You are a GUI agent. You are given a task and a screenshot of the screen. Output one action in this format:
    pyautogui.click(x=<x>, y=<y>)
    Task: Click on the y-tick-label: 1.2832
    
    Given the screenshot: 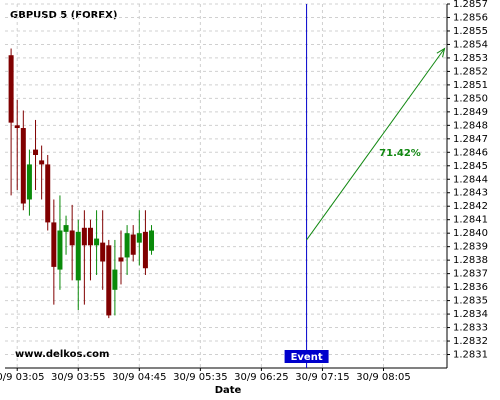 What is the action you would take?
    pyautogui.click(x=470, y=341)
    